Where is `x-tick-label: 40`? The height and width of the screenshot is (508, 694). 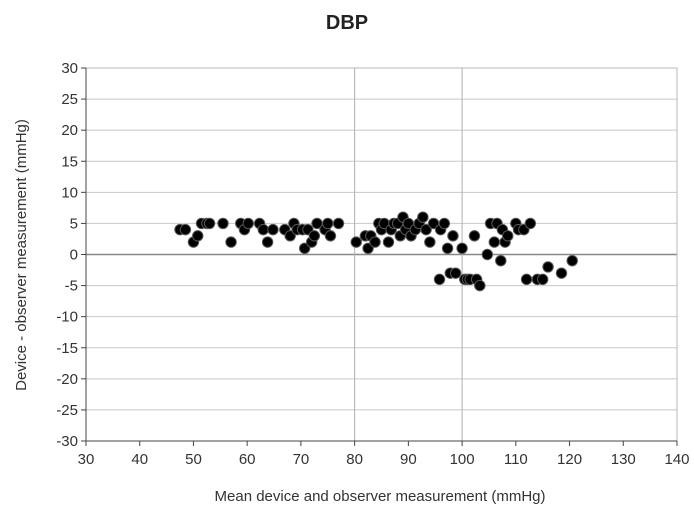
x-tick-label: 40 is located at coordinates (139, 459).